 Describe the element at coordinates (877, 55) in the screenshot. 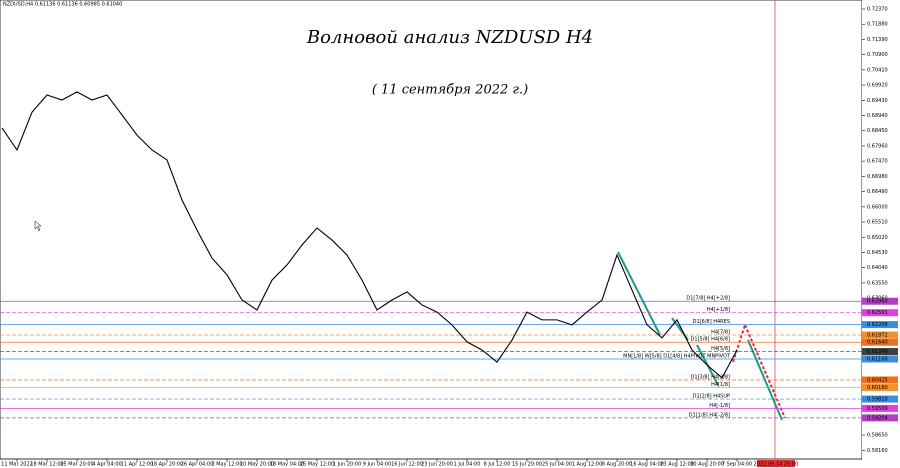

I see `y-tick-label: 0.70900` at that location.